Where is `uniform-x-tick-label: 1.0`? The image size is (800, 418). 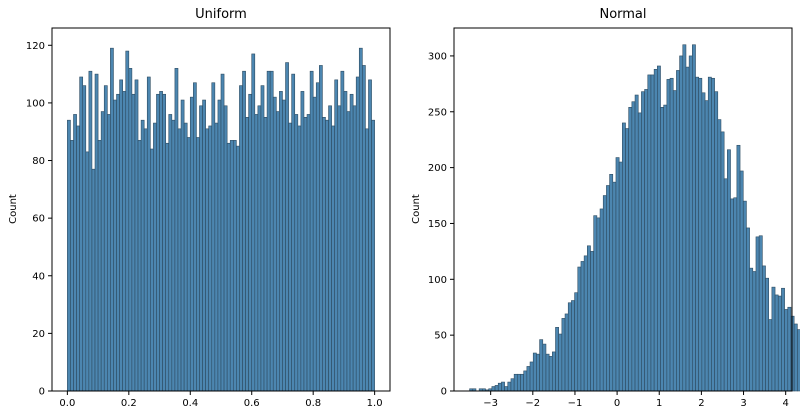
uniform-x-tick-label: 1.0 is located at coordinates (375, 403).